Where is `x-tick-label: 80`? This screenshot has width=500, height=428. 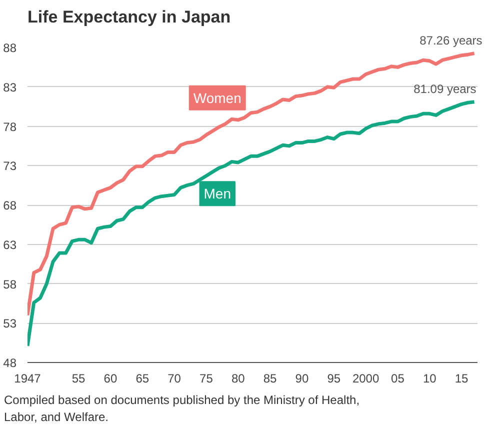
x-tick-label: 80 is located at coordinates (238, 379).